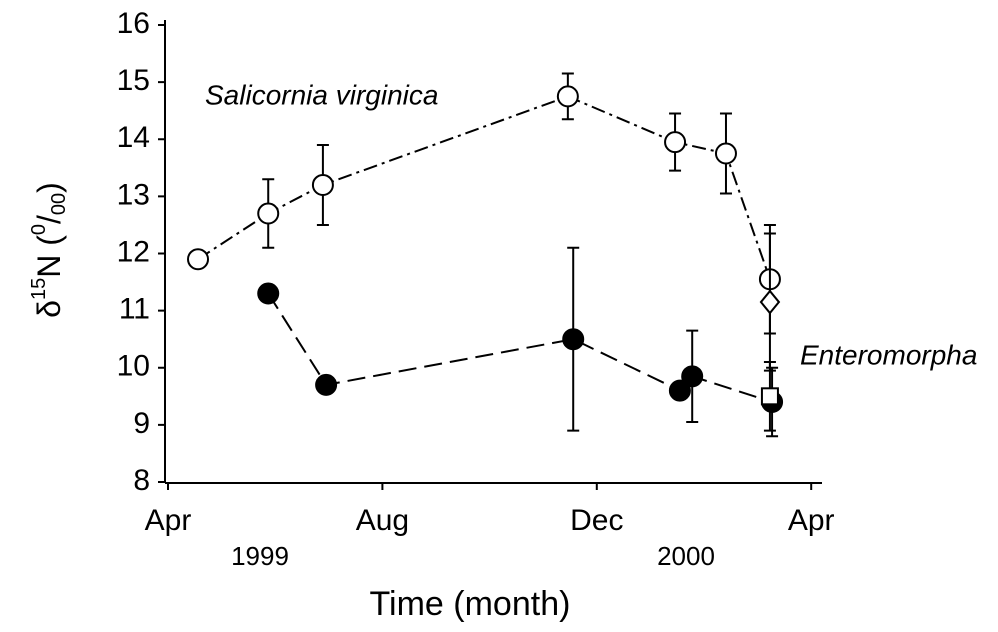  I want to click on series-label: Enteromorpha, so click(888, 354).